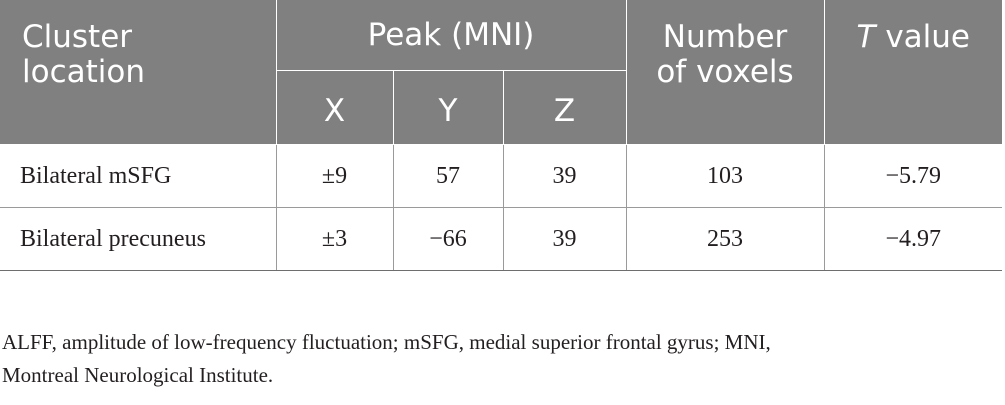 The height and width of the screenshot is (405, 1005). What do you see at coordinates (725, 239) in the screenshot?
I see `cell-voxels: 253` at bounding box center [725, 239].